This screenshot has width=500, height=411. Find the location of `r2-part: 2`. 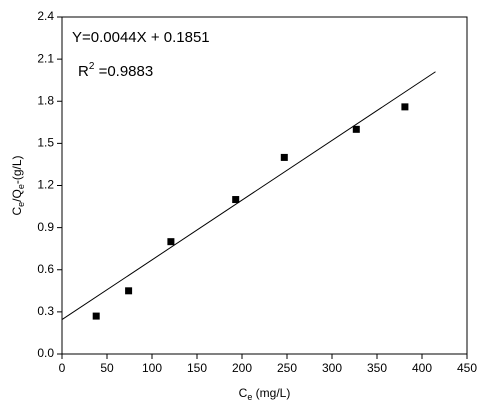

r2-part: 2 is located at coordinates (92, 66).